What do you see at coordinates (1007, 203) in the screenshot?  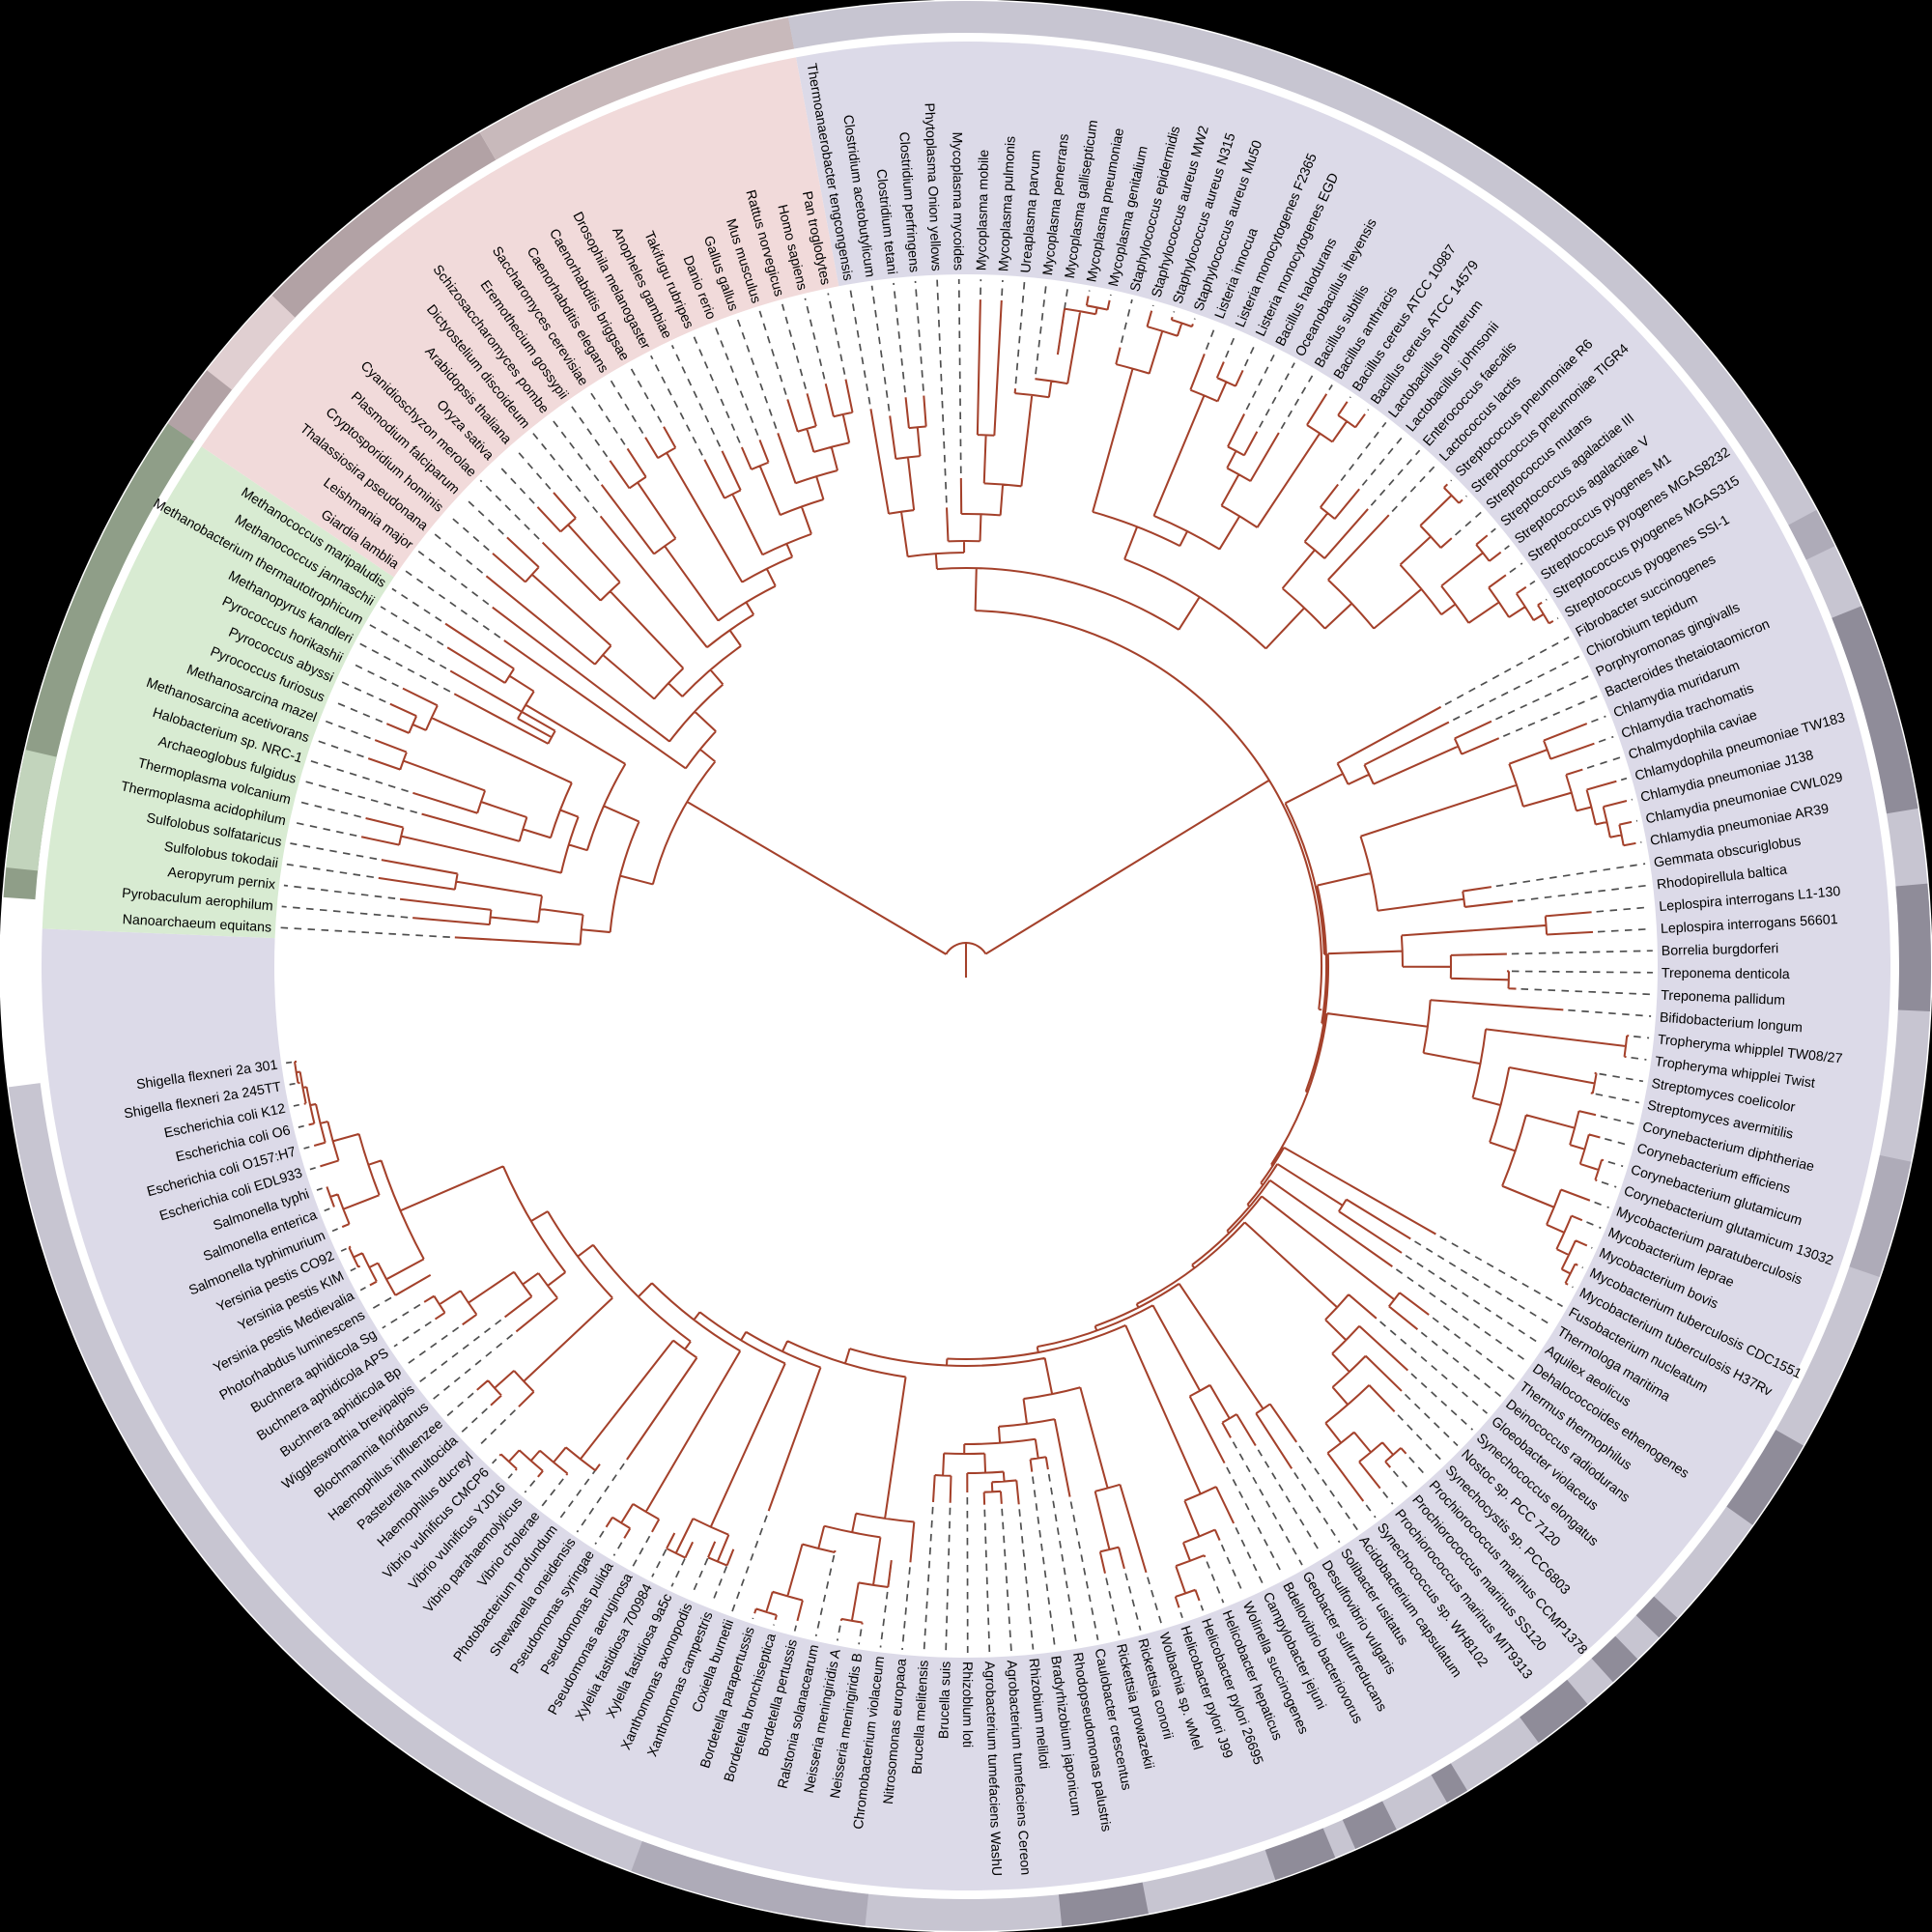 I see `svg-text: Mycoplasma pulmonis` at bounding box center [1007, 203].